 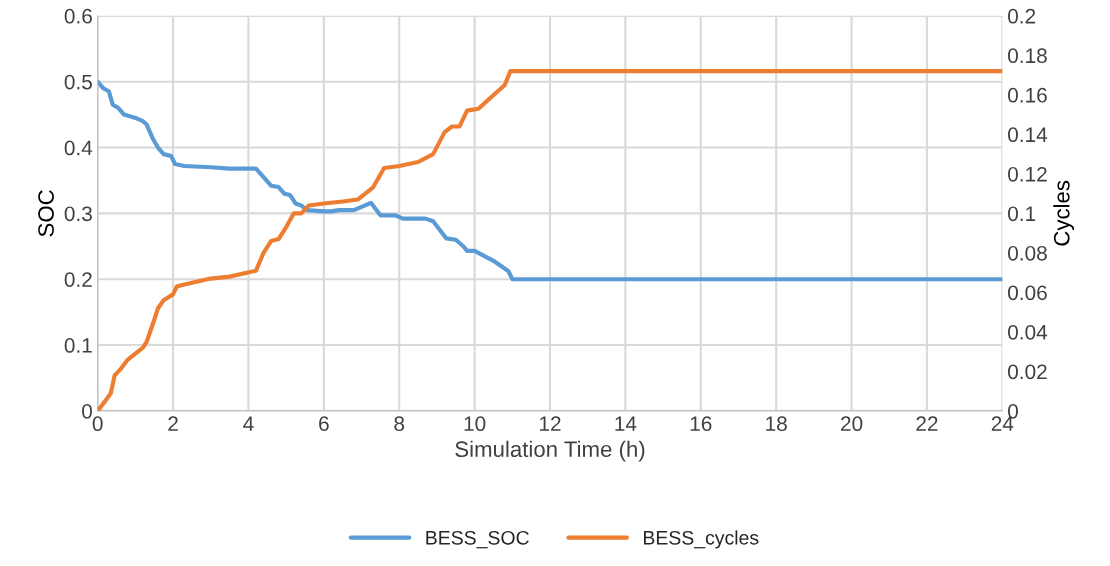 What do you see at coordinates (1028, 332) in the screenshot?
I see `y2-tick-label: 0.04` at bounding box center [1028, 332].